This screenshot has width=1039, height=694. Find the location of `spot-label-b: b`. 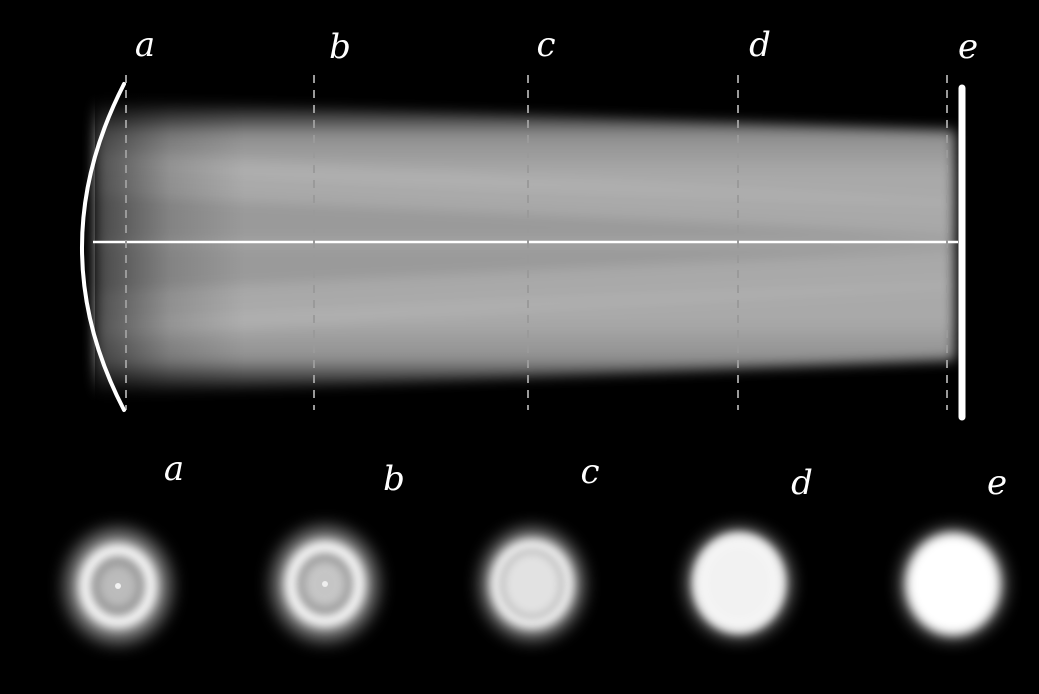

spot-label-b: b is located at coordinates (394, 479).